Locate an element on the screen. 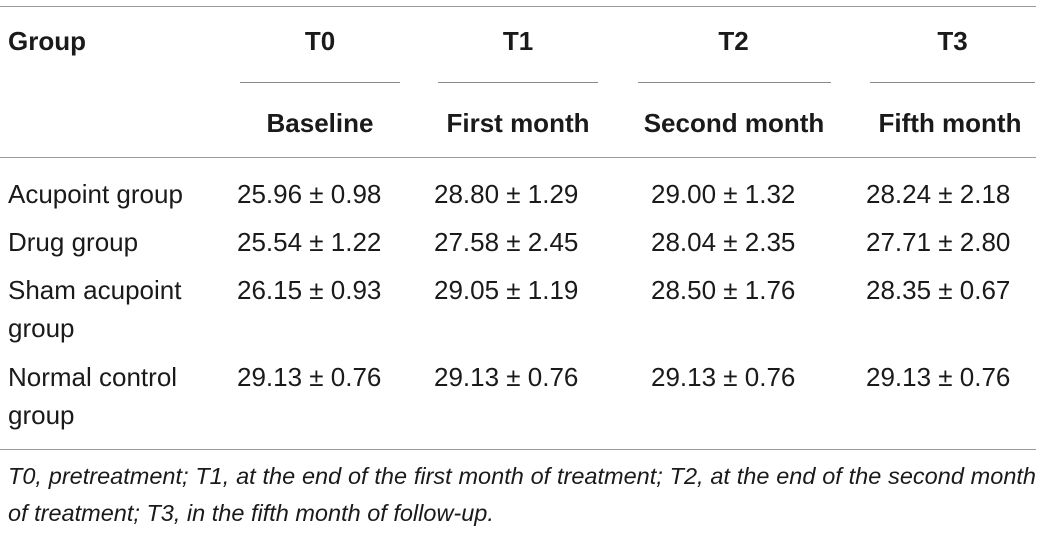 This screenshot has width=1043, height=536. row-group-label-line: Sham acupoint is located at coordinates (95, 290).